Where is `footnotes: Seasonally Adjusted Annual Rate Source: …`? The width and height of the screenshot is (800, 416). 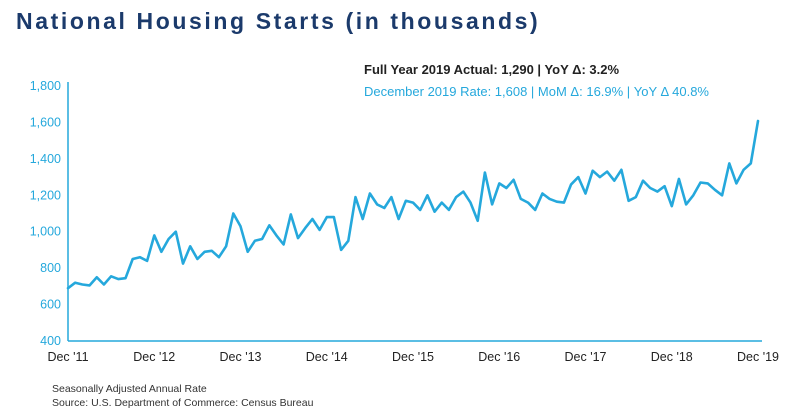 footnotes: Seasonally Adjusted Annual Rate Source: … is located at coordinates (182, 396).